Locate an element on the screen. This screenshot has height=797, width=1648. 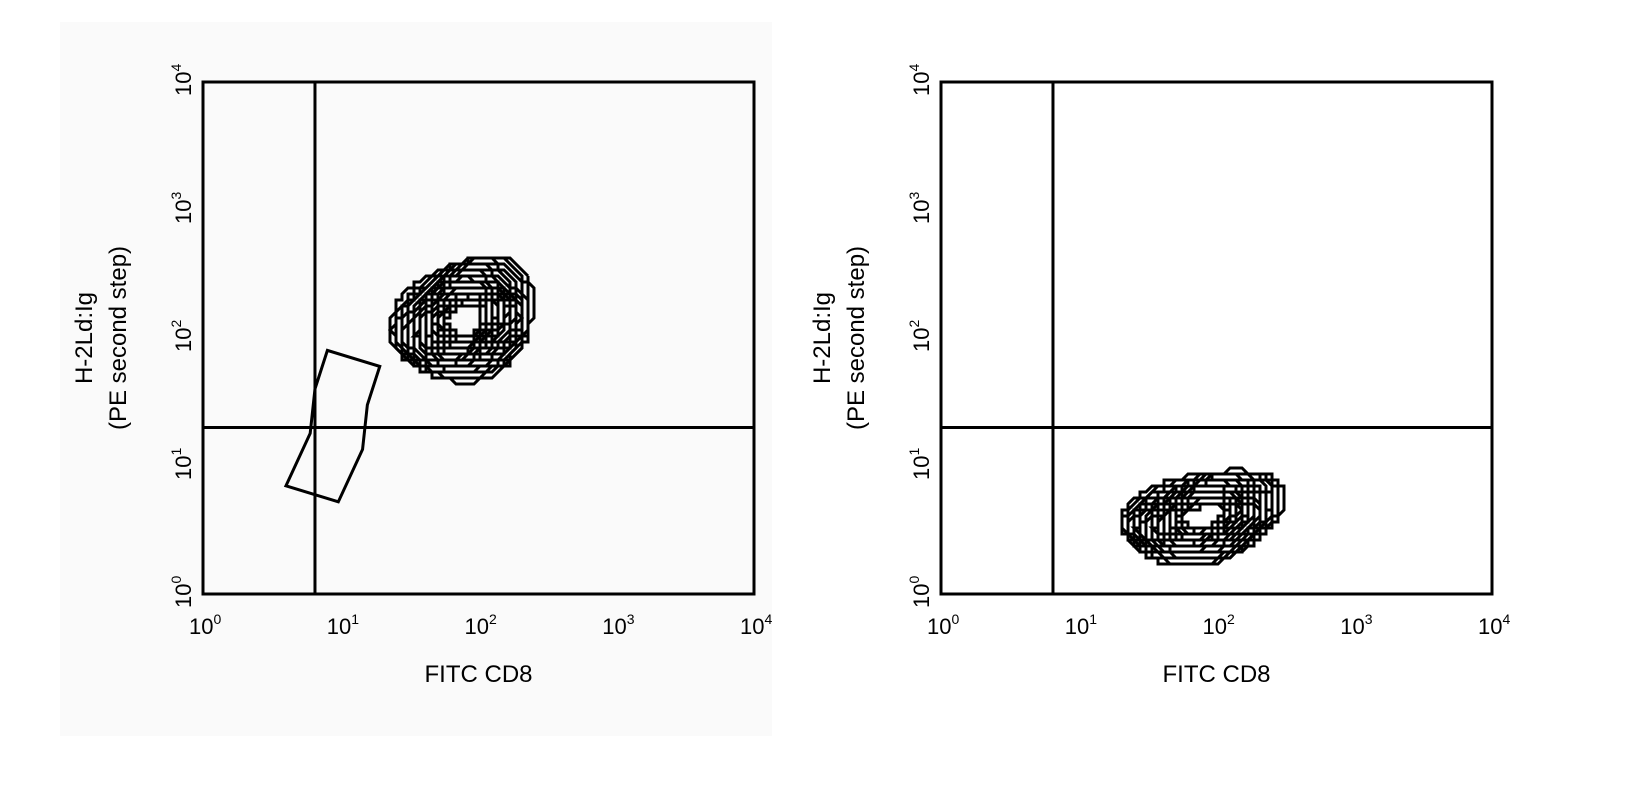
contour-tail is located at coordinates (332, 426).